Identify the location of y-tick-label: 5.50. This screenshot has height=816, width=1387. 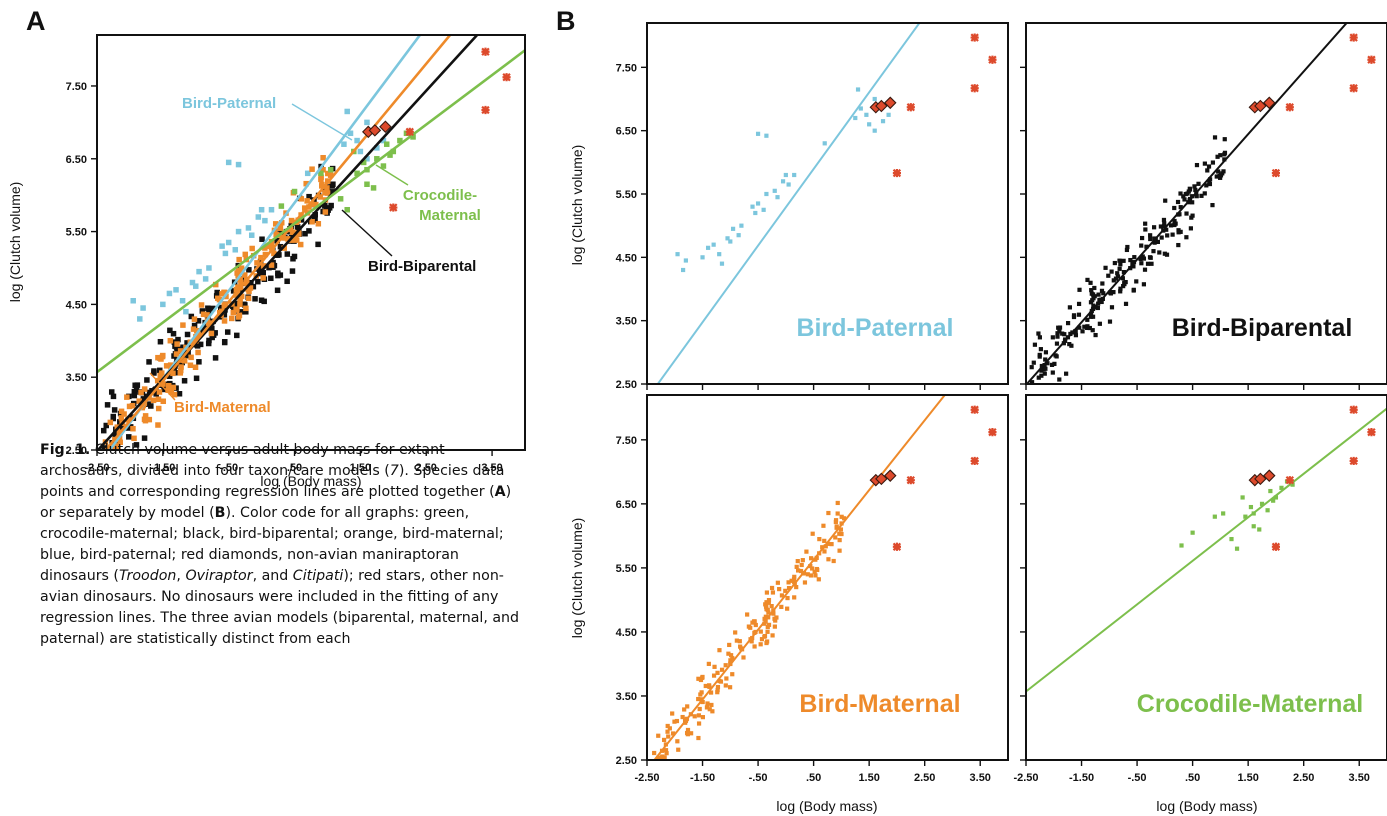
(626, 569).